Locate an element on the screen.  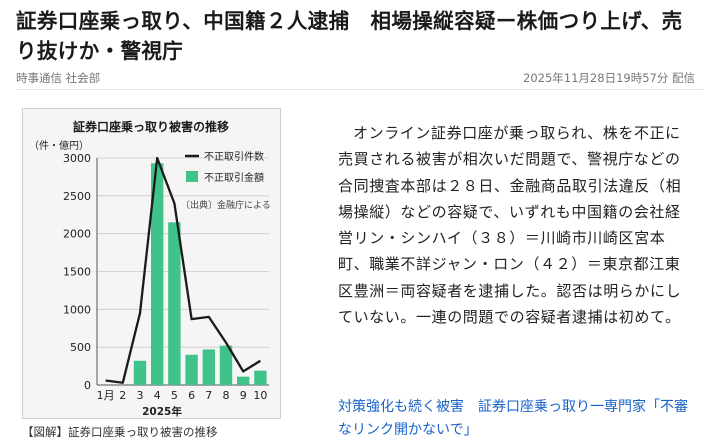
chart-x-tick-label: 1月 is located at coordinates (106, 395).